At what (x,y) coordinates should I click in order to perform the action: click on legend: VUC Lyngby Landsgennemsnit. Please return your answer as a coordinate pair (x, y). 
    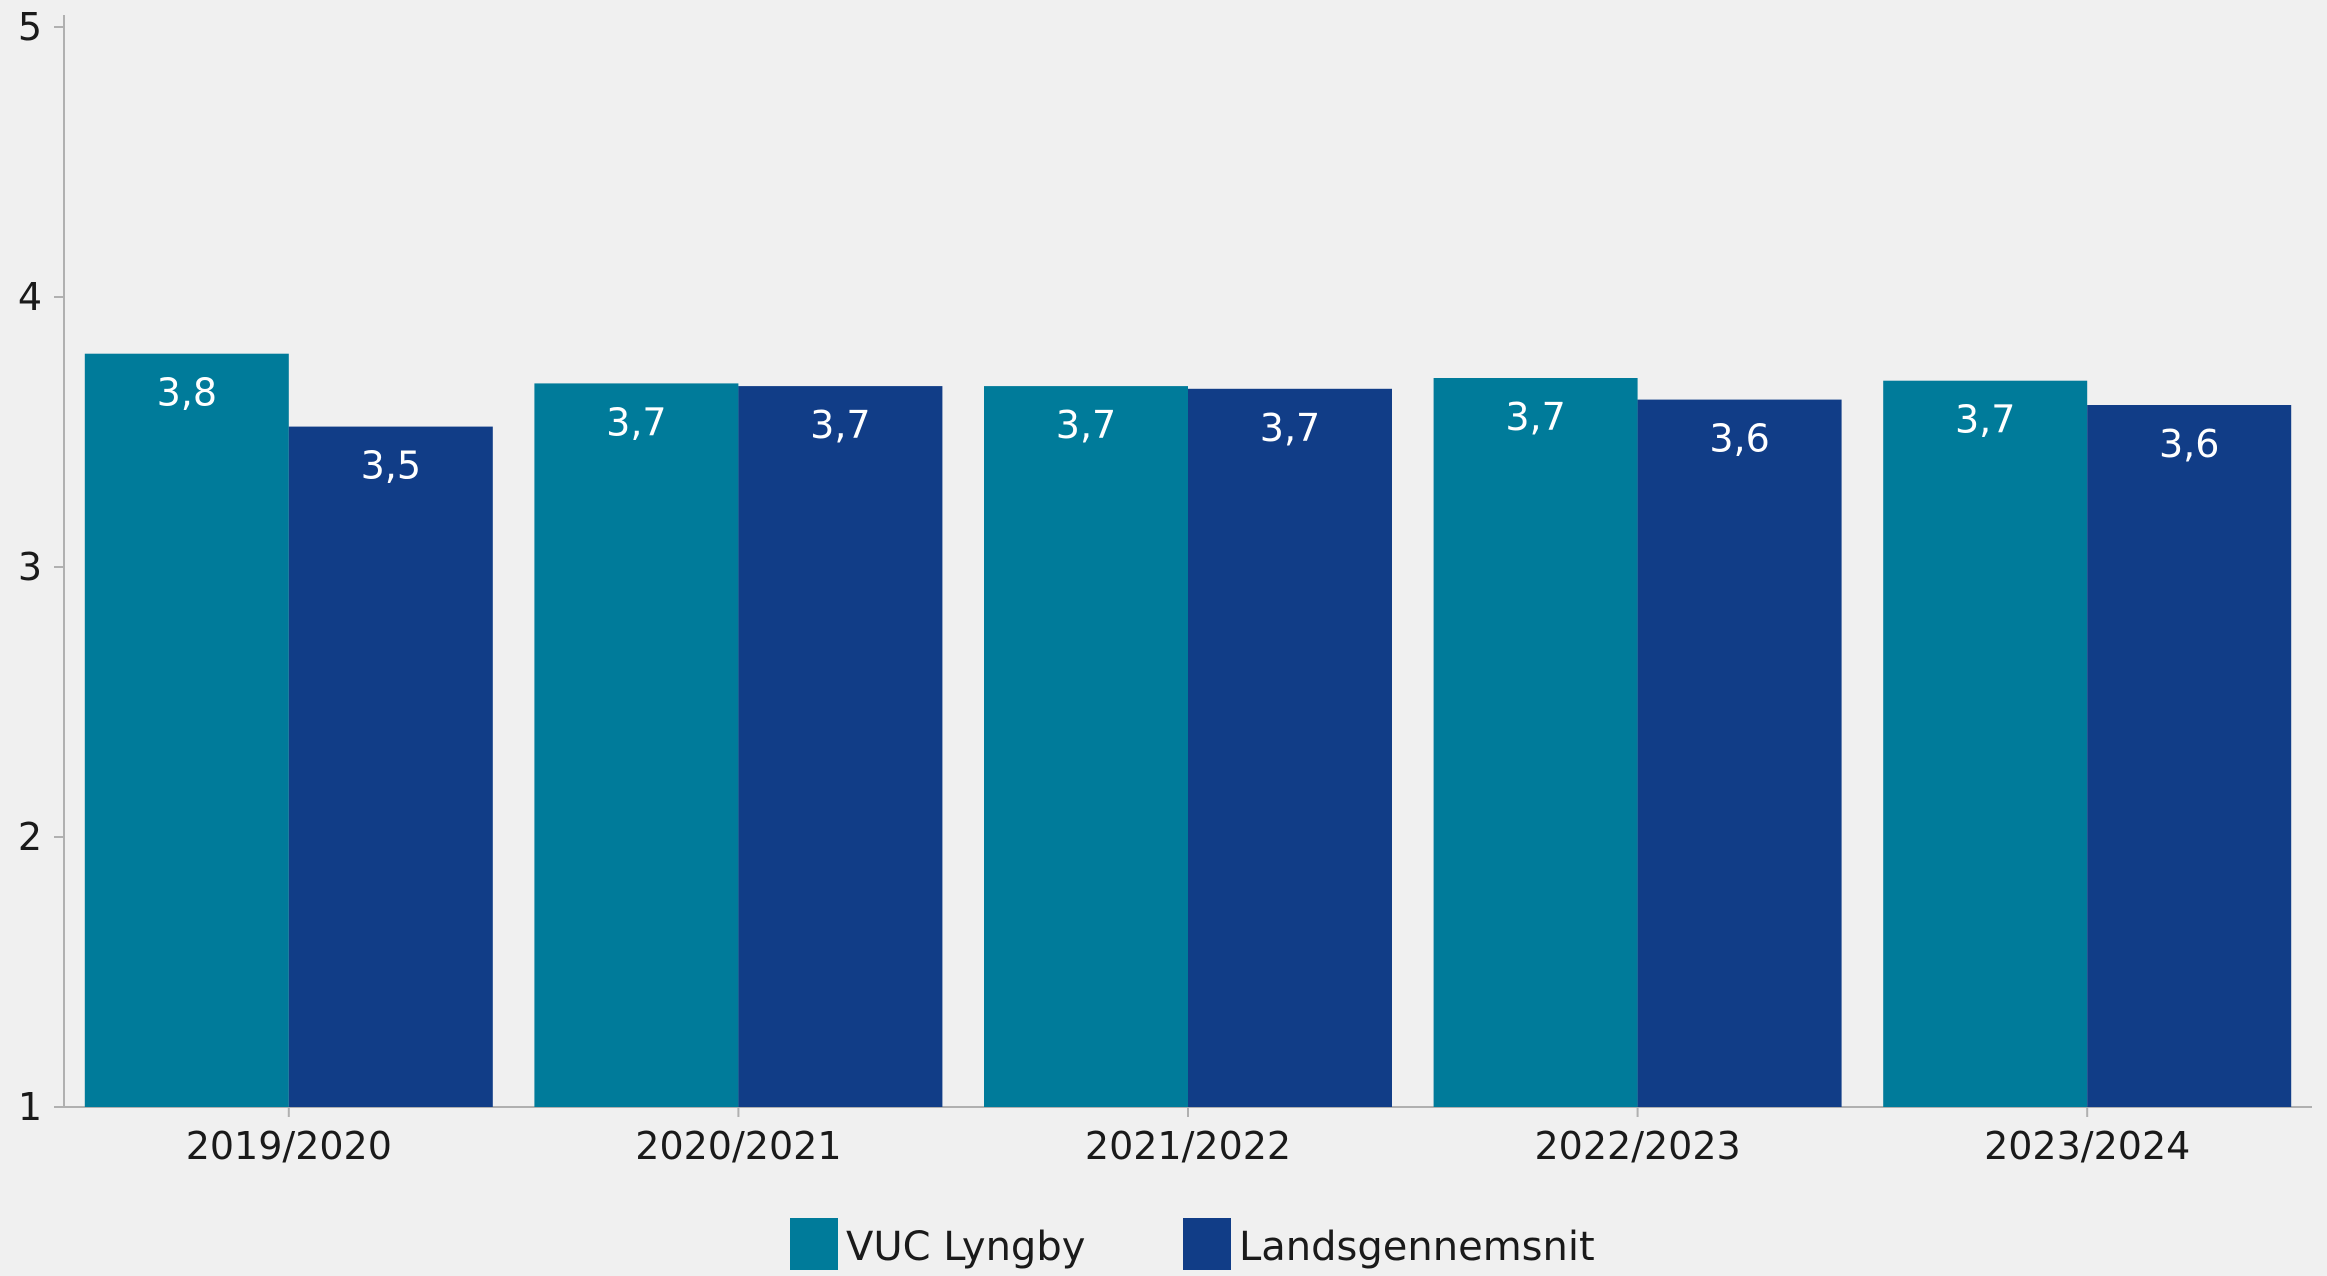
    Looking at the image, I should click on (1192, 1244).